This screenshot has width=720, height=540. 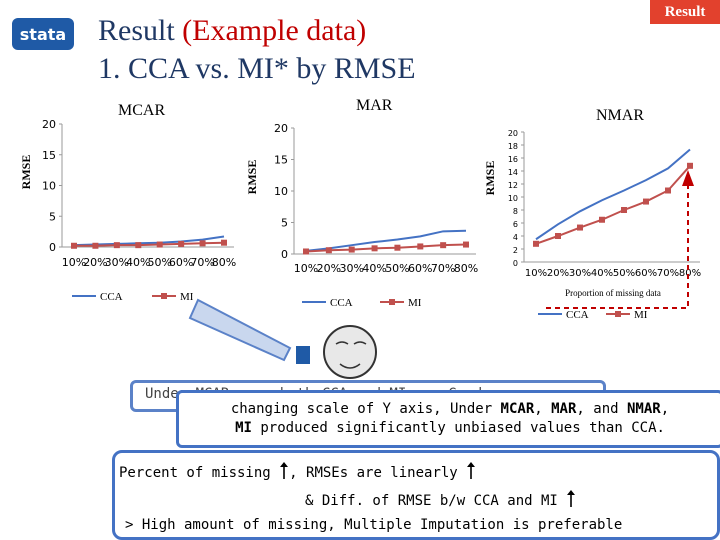 What do you see at coordinates (284, 254) in the screenshot?
I see `y-tick-label: 0` at bounding box center [284, 254].